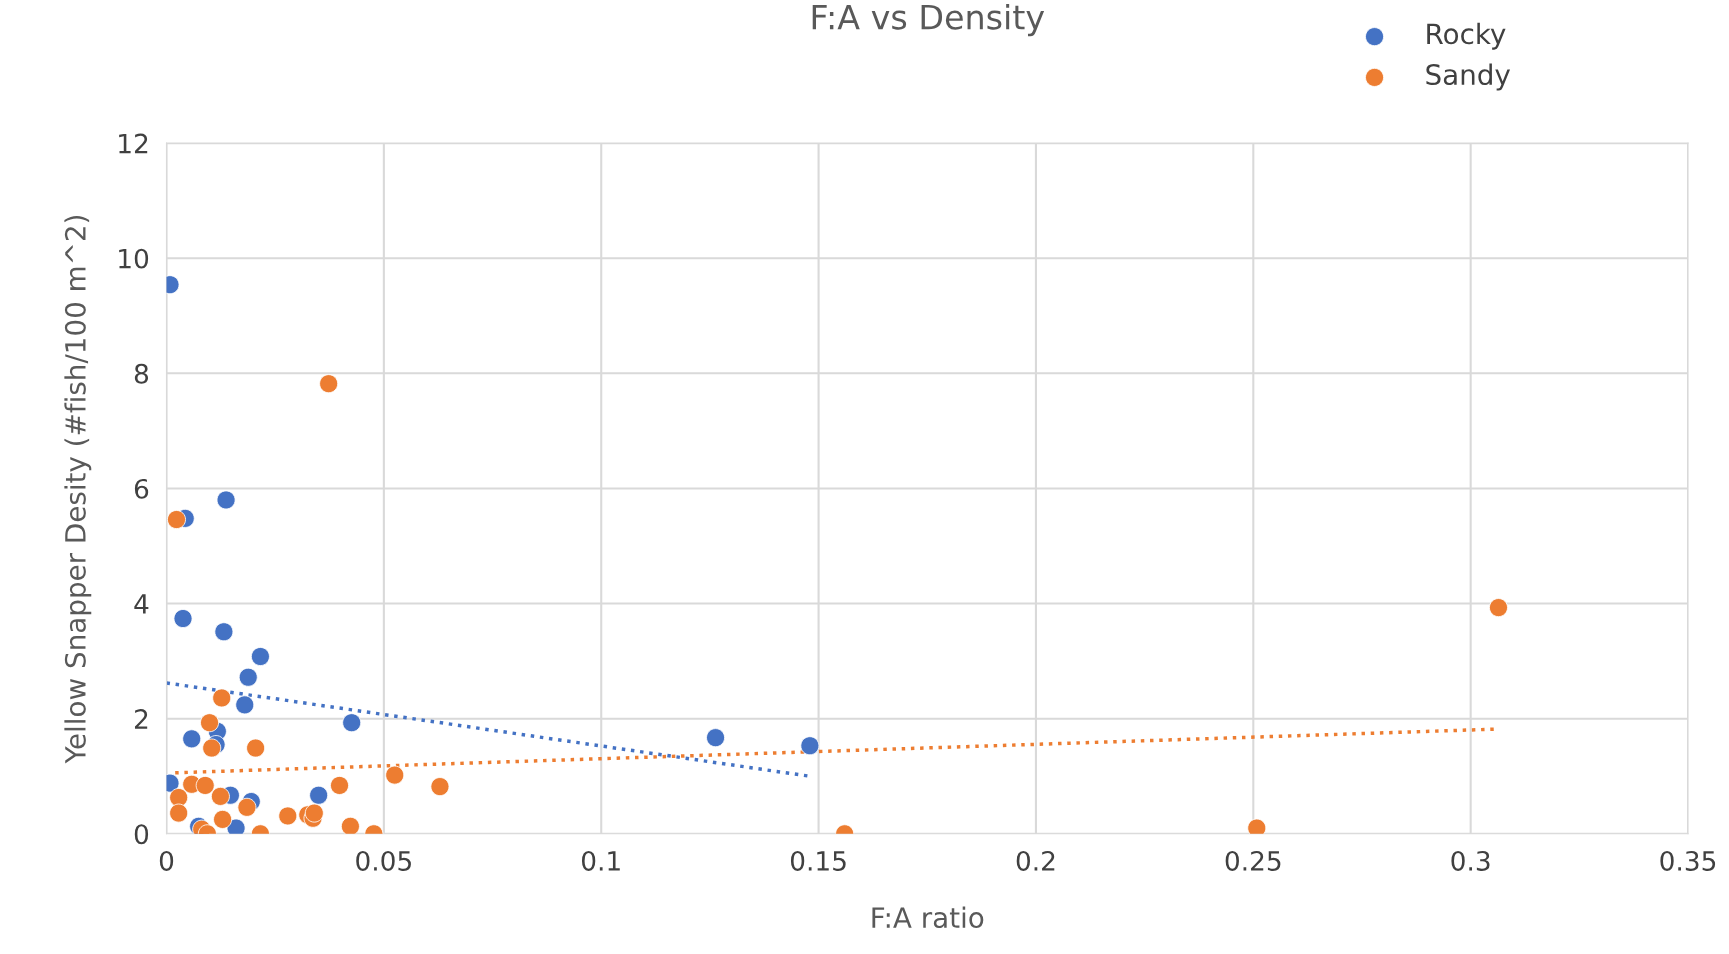  What do you see at coordinates (133, 143) in the screenshot?
I see `y-tick-label: 12` at bounding box center [133, 143].